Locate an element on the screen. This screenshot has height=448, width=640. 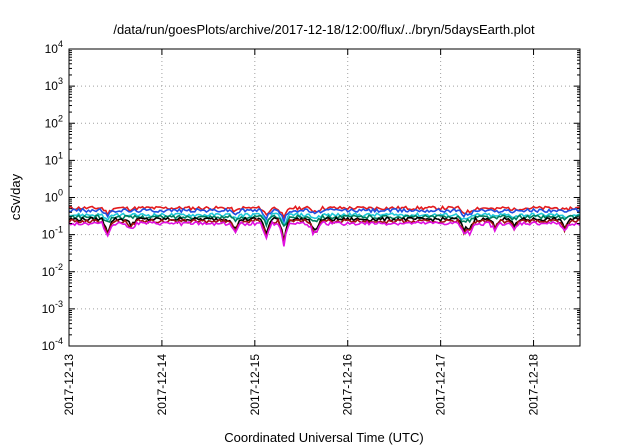
x-tick-label: 2017-12-14 is located at coordinates (162, 385).